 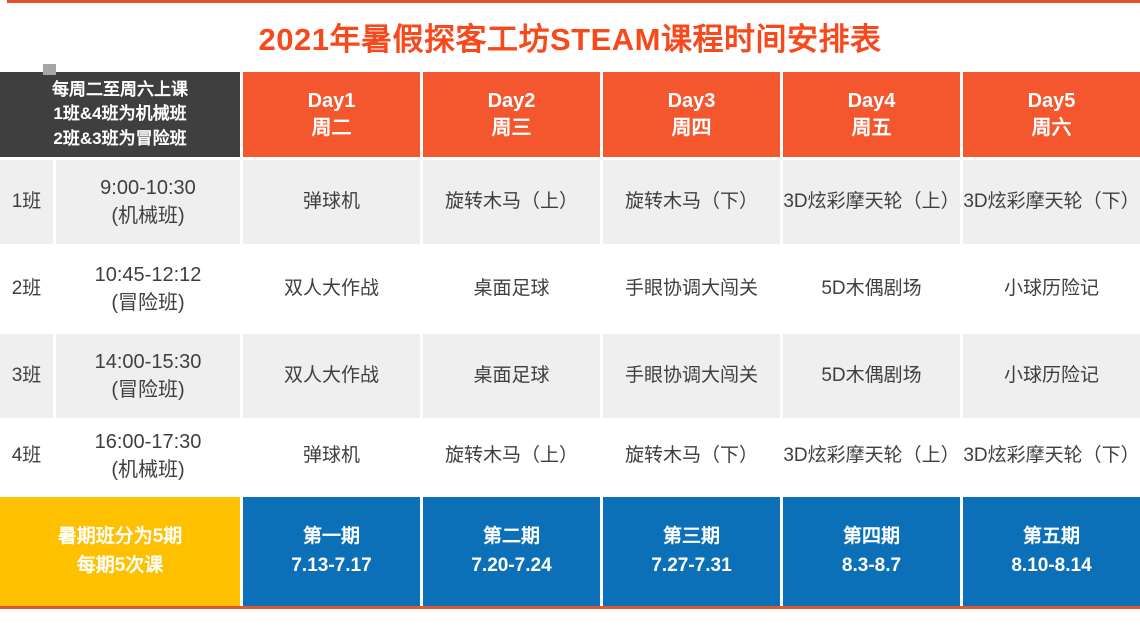 I want to click on class-label-cell: 2班, so click(x=26, y=289).